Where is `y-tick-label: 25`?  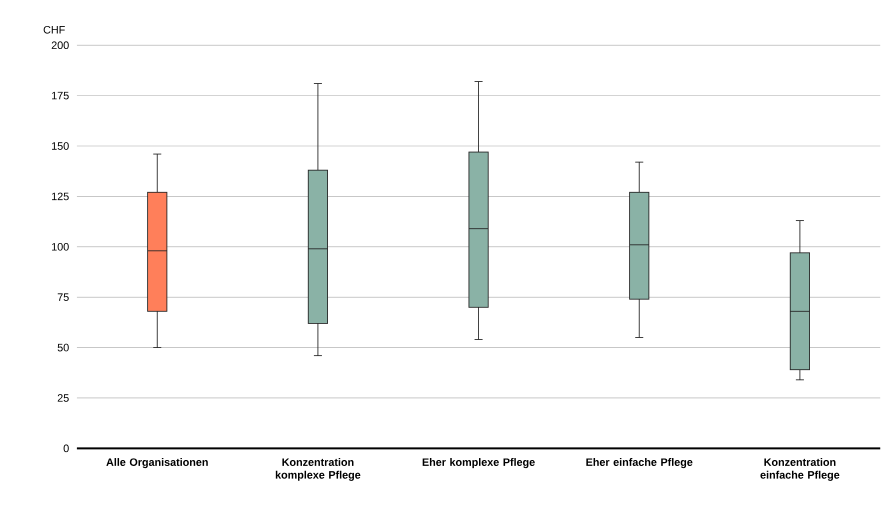
y-tick-label: 25 is located at coordinates (63, 398).